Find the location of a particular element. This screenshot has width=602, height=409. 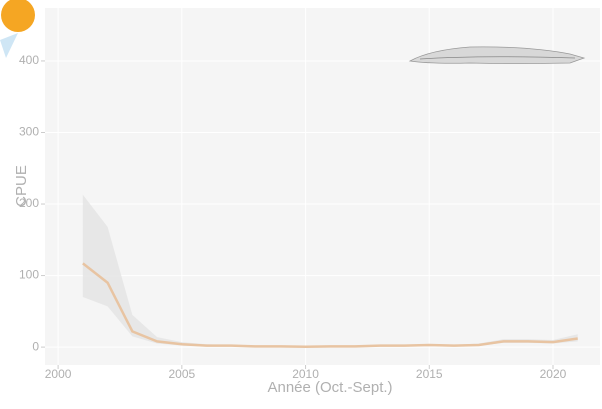

x-tick-label: 2015 is located at coordinates (429, 374).